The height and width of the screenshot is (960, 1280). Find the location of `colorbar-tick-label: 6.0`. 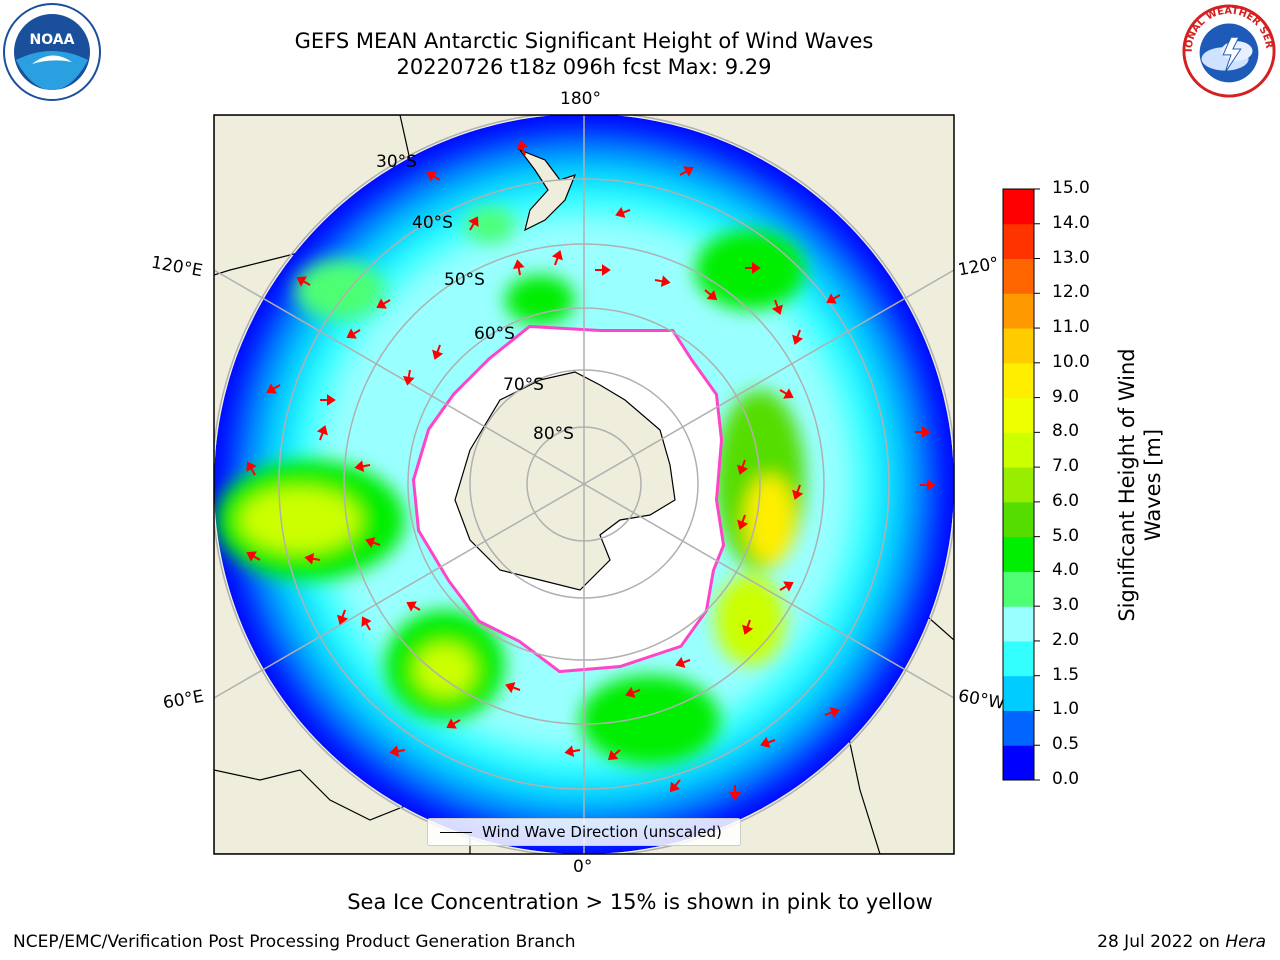

colorbar-tick-label: 6.0 is located at coordinates (1066, 500).